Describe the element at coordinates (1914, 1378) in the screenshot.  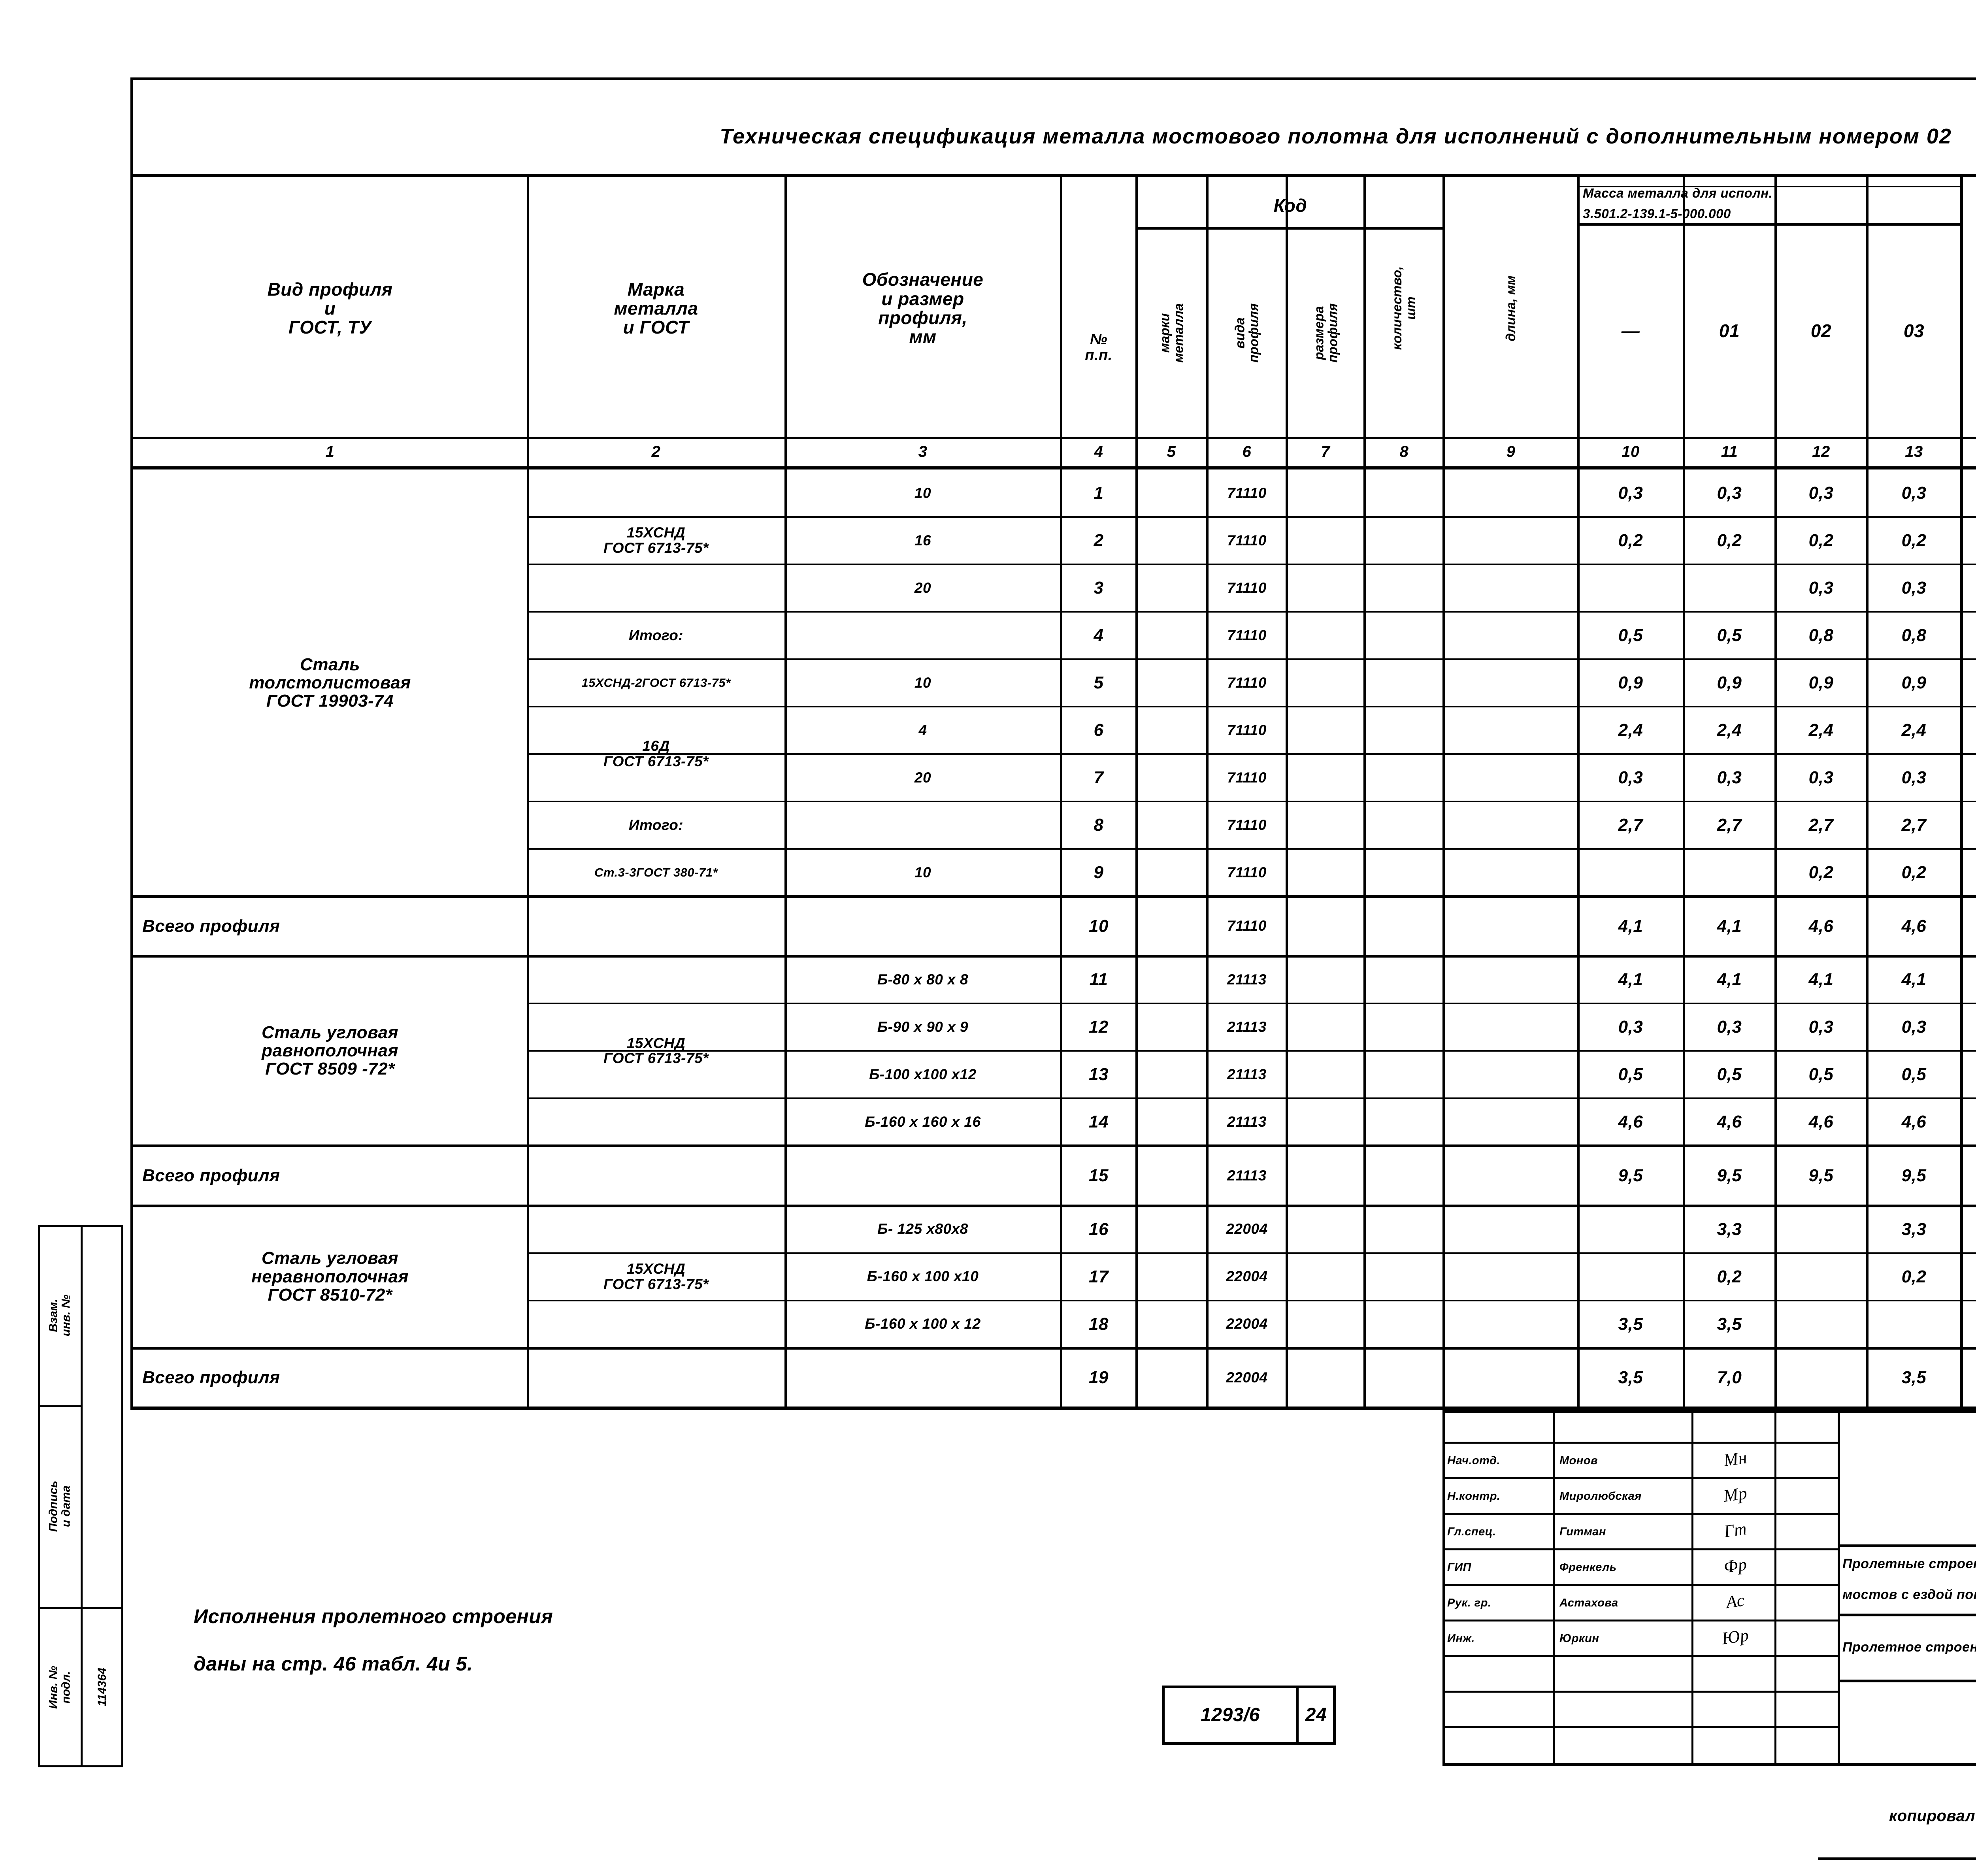
I see `table-row-19-m13: 3,5` at that location.